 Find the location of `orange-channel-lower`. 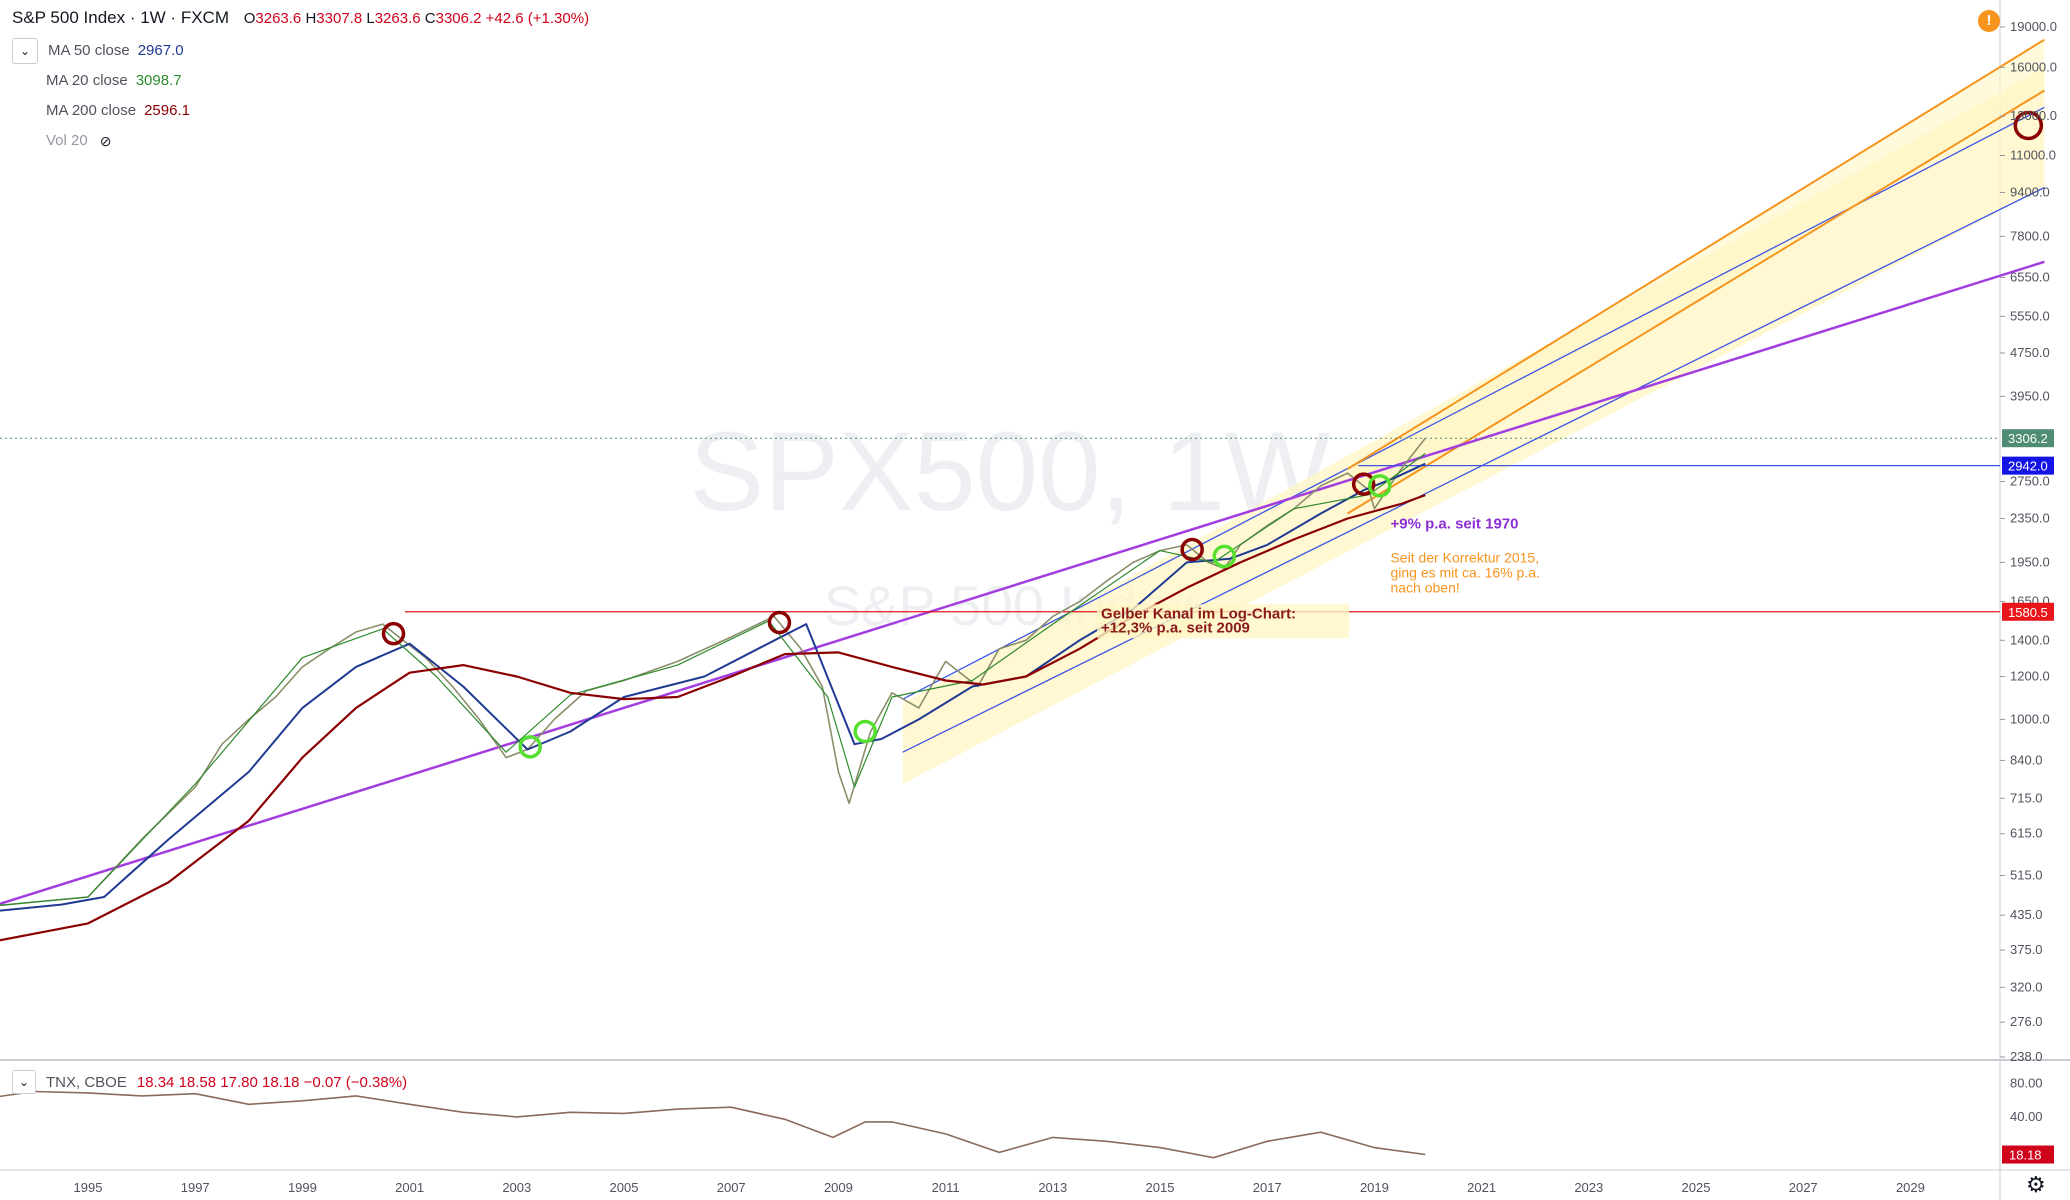

orange-channel-lower is located at coordinates (1696, 302).